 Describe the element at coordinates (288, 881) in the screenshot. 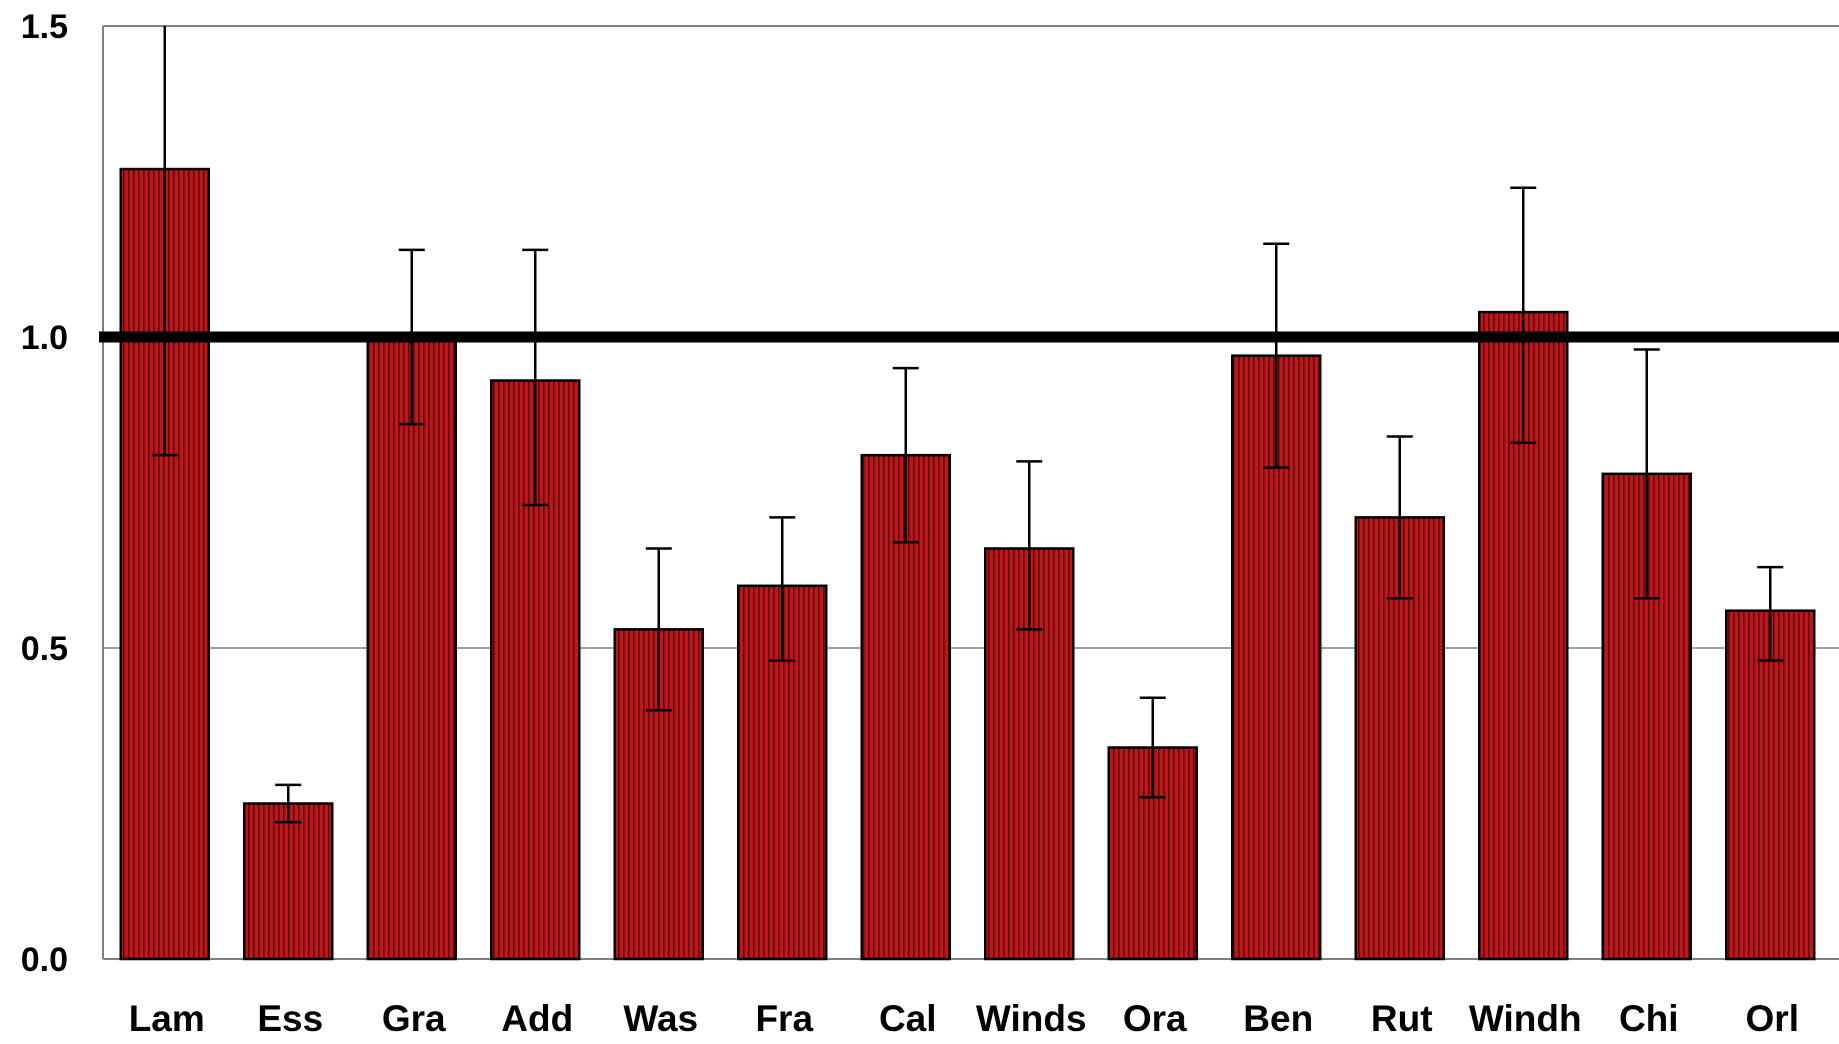

I see `bar-ess` at that location.